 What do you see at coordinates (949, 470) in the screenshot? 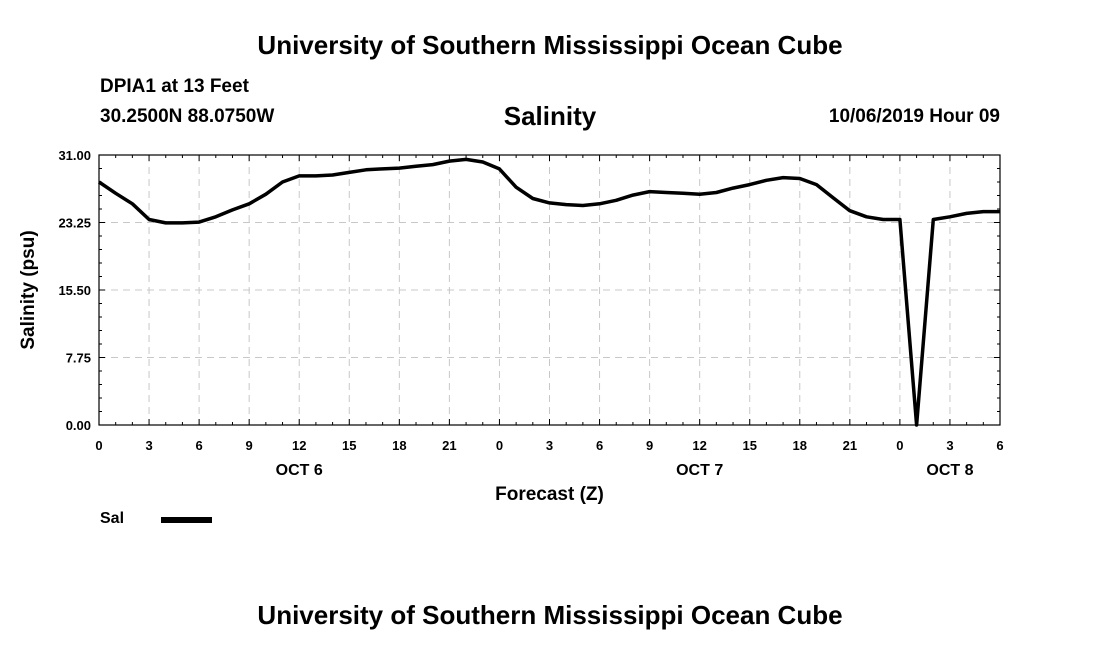
I see `date-label: OCT 8` at bounding box center [949, 470].